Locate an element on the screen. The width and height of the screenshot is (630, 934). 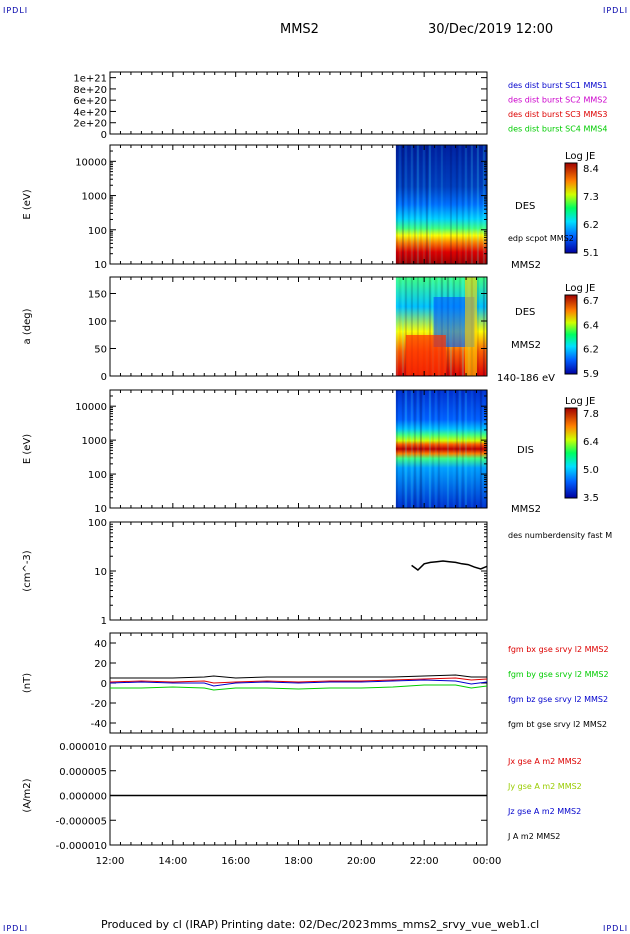
side-label-scpot: edp scpot MMS2 is located at coordinates (541, 238).